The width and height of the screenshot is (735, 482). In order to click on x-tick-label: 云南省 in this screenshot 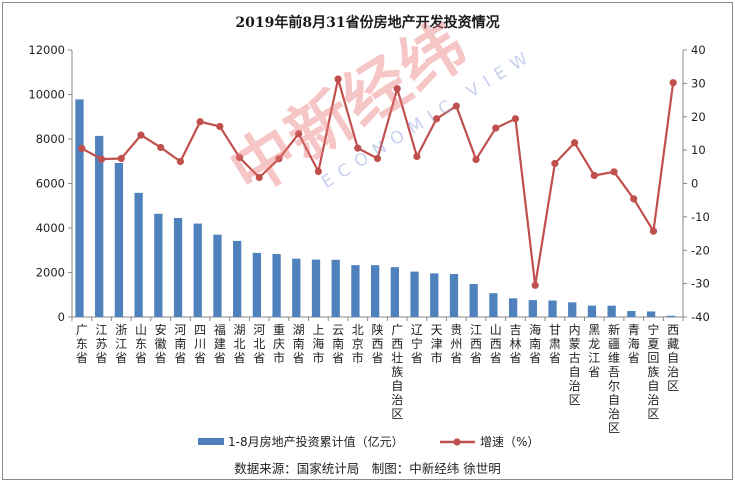, I will do `click(338, 344)`.